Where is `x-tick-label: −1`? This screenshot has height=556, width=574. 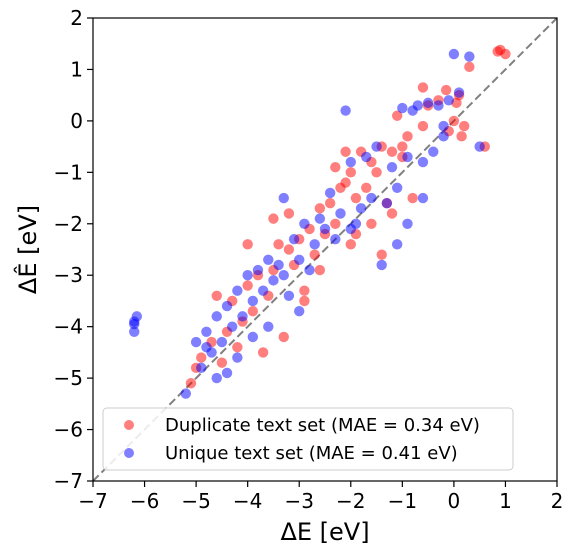
x-tick-label: −1 is located at coordinates (402, 501).